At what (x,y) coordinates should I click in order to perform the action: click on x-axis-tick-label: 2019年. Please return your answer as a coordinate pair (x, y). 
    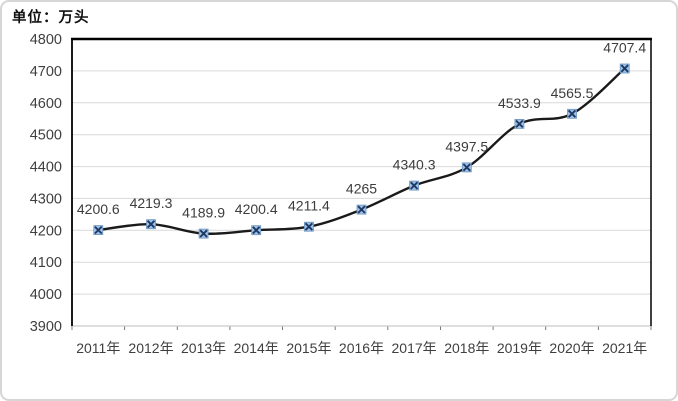
    Looking at the image, I should click on (519, 348).